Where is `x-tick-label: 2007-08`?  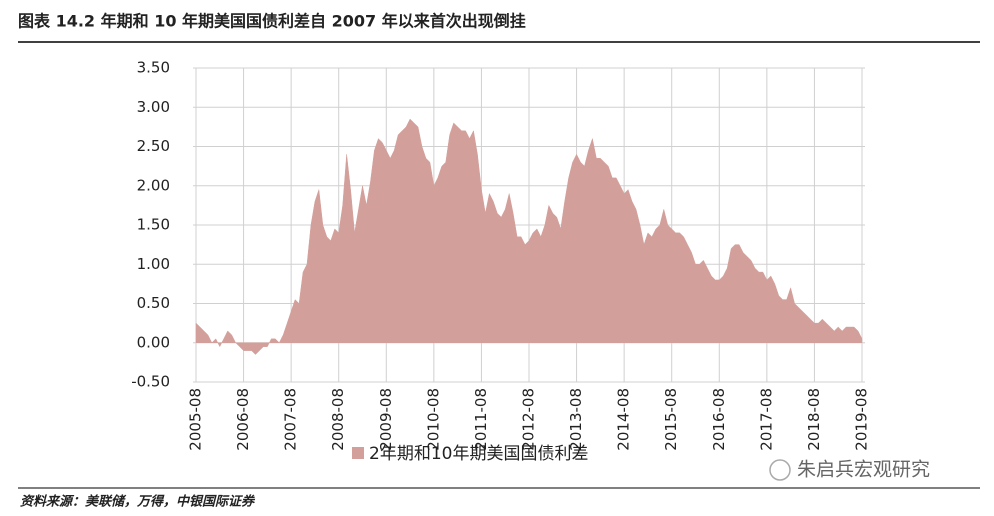 x-tick-label: 2007-08 is located at coordinates (291, 419).